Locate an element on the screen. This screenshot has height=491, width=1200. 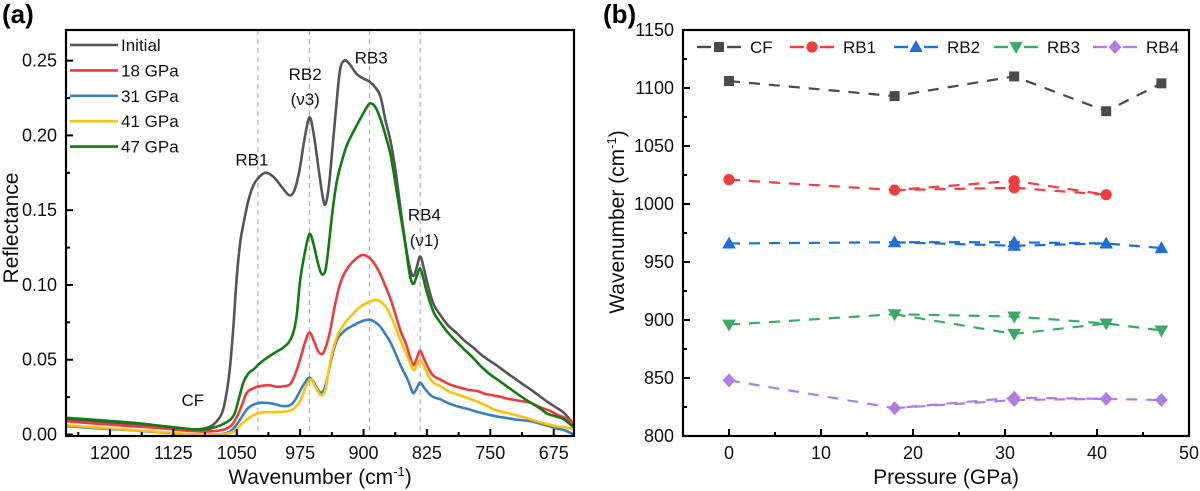
spectrum-line-31-gpa is located at coordinates (320, 377).